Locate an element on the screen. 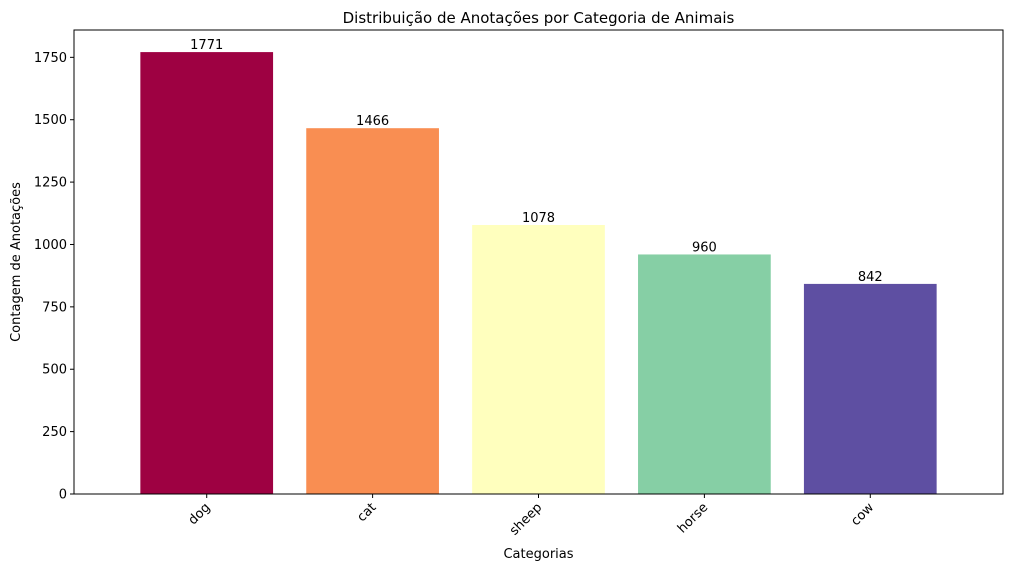 The height and width of the screenshot is (573, 1014). y-tick-label-250: 250 is located at coordinates (54, 432).